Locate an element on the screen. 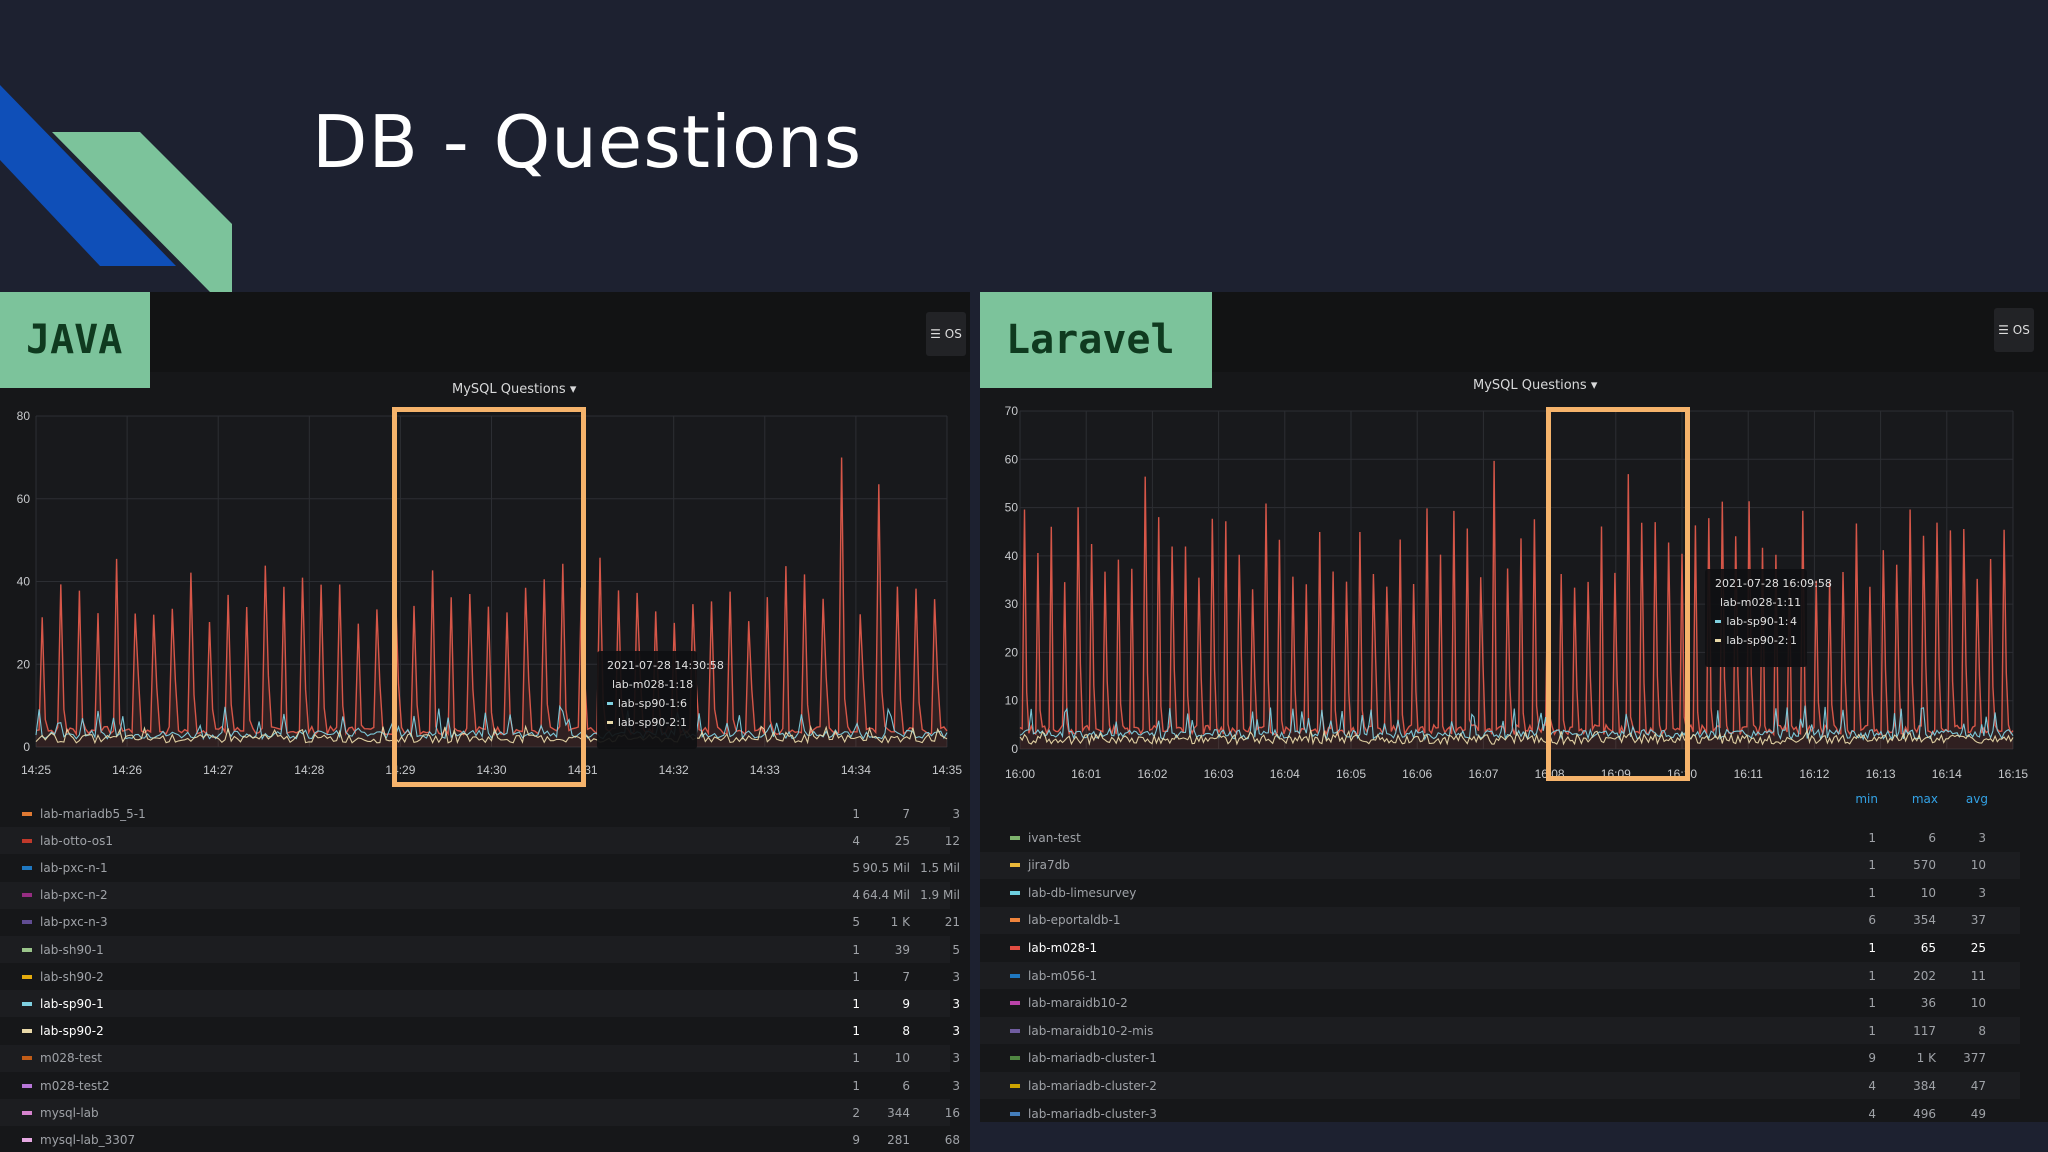 This screenshot has width=2048, height=1152. legend-max-value: 8 is located at coordinates (906, 1031).